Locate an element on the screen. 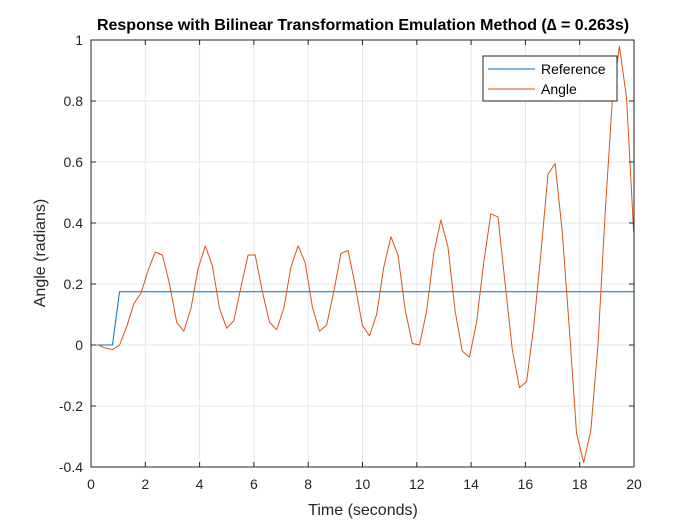 This screenshot has height=525, width=700. series-line-reference is located at coordinates (362, 318).